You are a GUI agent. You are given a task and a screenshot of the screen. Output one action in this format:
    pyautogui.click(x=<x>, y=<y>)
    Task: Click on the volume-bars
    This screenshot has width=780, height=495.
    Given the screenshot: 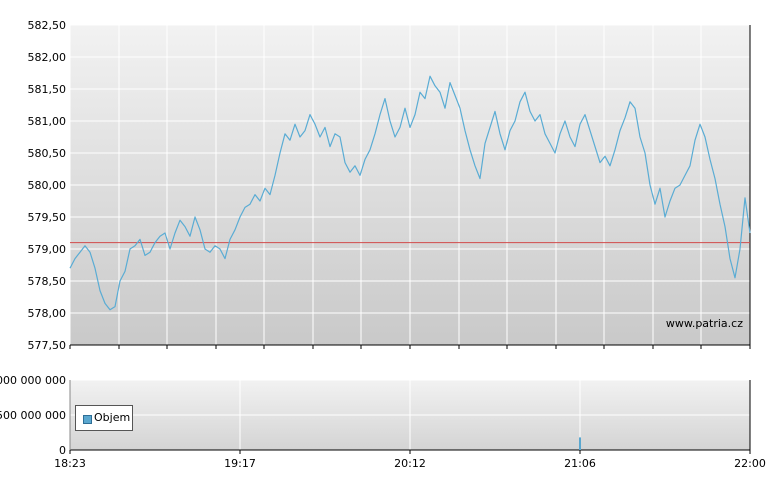 What is the action you would take?
    pyautogui.click(x=580, y=443)
    